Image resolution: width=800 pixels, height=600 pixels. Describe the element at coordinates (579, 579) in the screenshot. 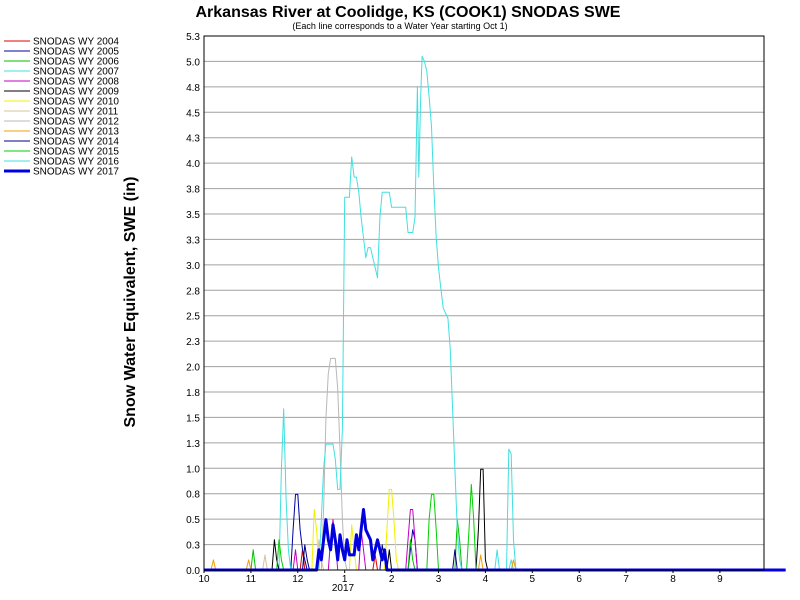

I see `x-tick-label: 6` at that location.